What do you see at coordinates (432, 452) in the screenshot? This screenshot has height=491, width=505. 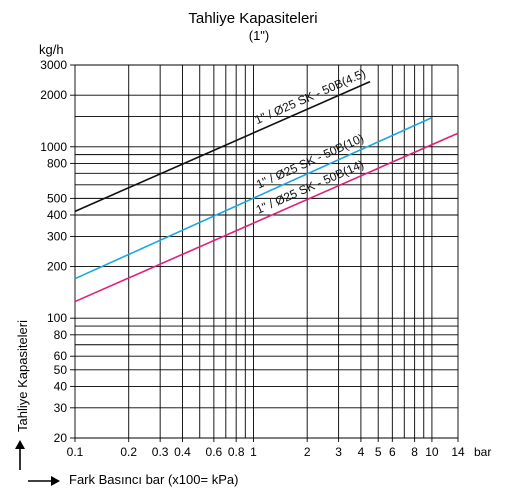 I see `x-tick-label: 10` at bounding box center [432, 452].